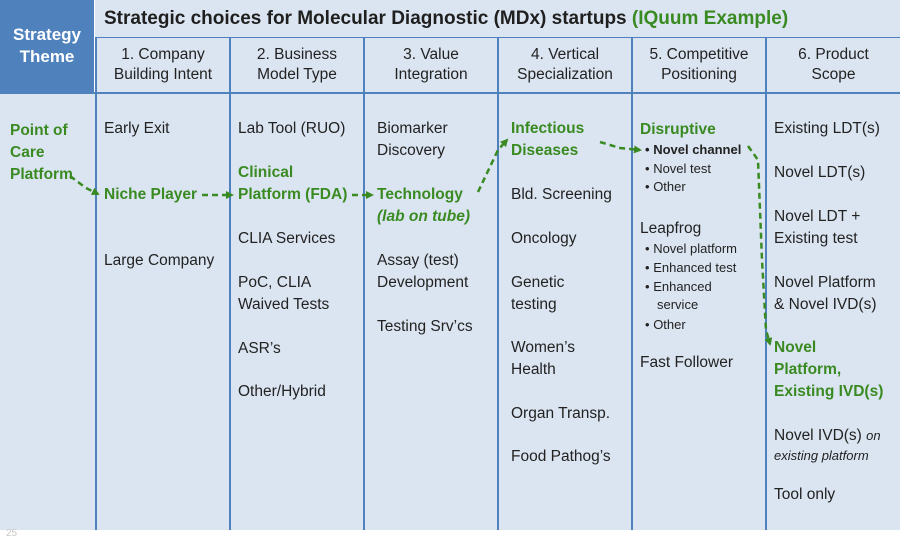 Image resolution: width=900 pixels, height=543 pixels. I want to click on disruptive-sub-3: • Other, so click(665, 187).